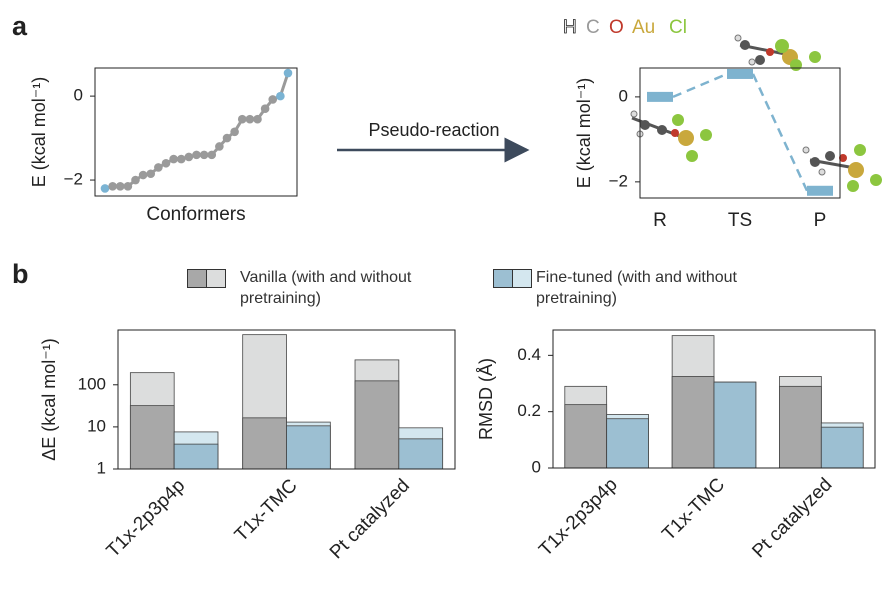 This screenshot has width=891, height=596. Describe the element at coordinates (570, 27) in the screenshot. I see `atom-legend-label: H` at that location.